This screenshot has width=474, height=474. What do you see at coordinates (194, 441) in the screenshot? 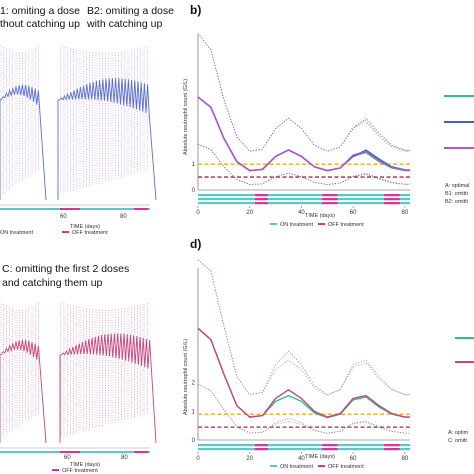
I see `panel-d-ytick-0: 0` at bounding box center [194, 441].